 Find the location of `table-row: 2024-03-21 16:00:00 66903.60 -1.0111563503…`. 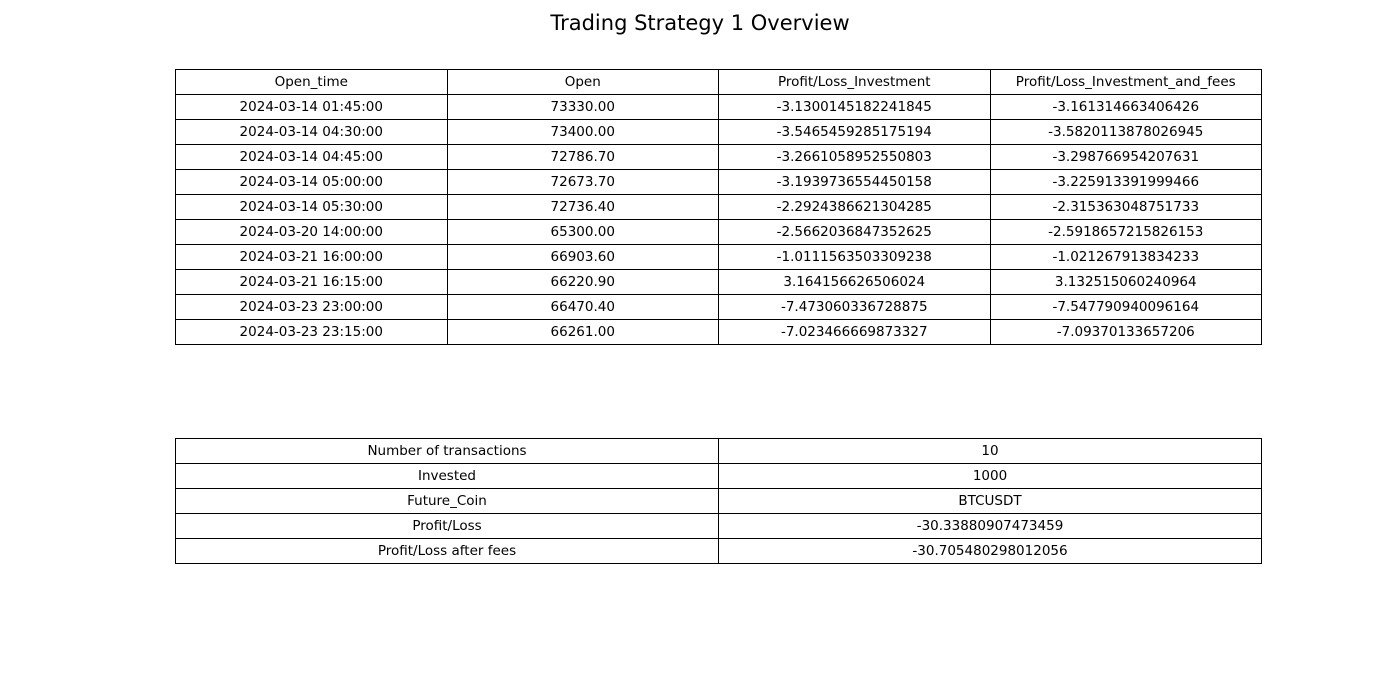

table-row: 2024-03-21 16:00:00 66903.60 -1.0111563503… is located at coordinates (718, 257).